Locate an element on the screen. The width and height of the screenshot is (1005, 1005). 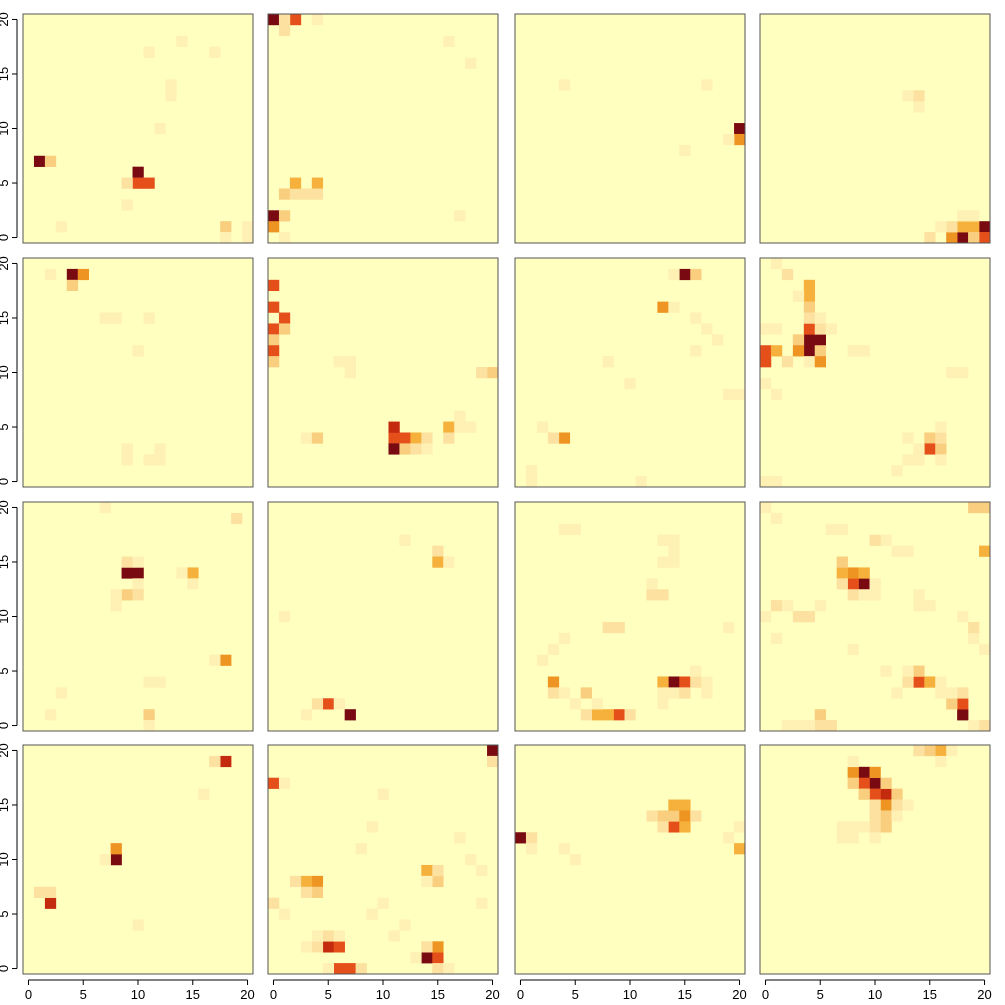
x-tick-label: 0 is located at coordinates (273, 994).